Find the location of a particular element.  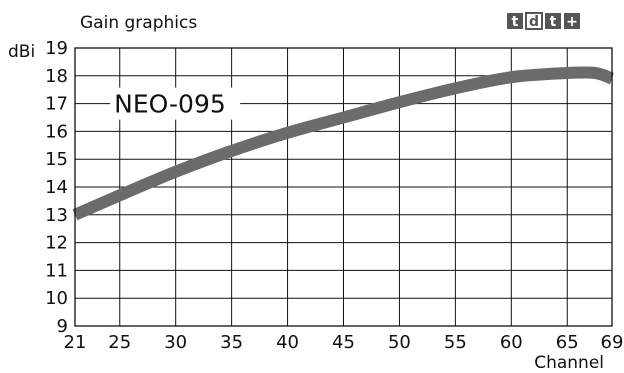

y-tick-label: 15 is located at coordinates (56, 159).